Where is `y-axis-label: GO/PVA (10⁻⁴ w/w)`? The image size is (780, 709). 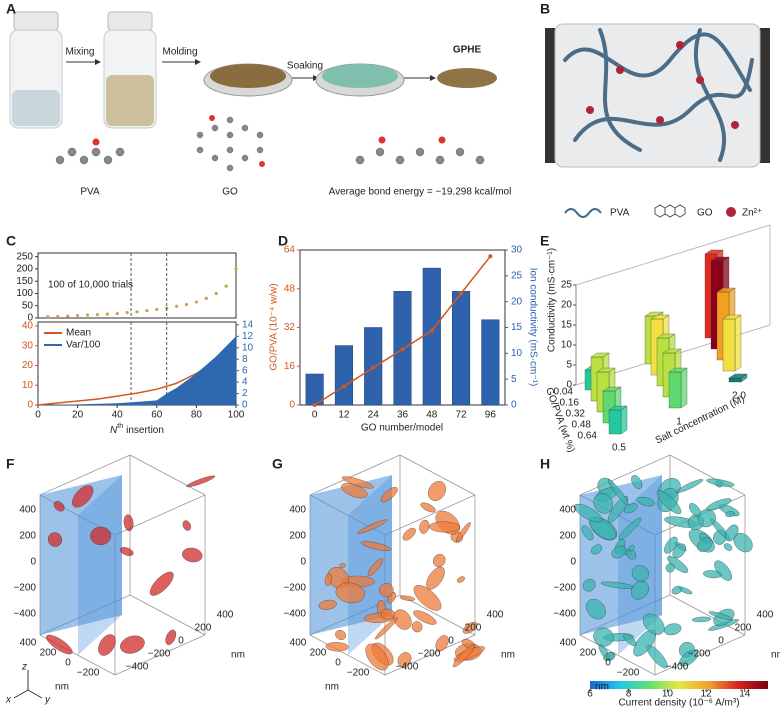 y-axis-label: GO/PVA (10⁻⁴ w/w) is located at coordinates (274, 326).